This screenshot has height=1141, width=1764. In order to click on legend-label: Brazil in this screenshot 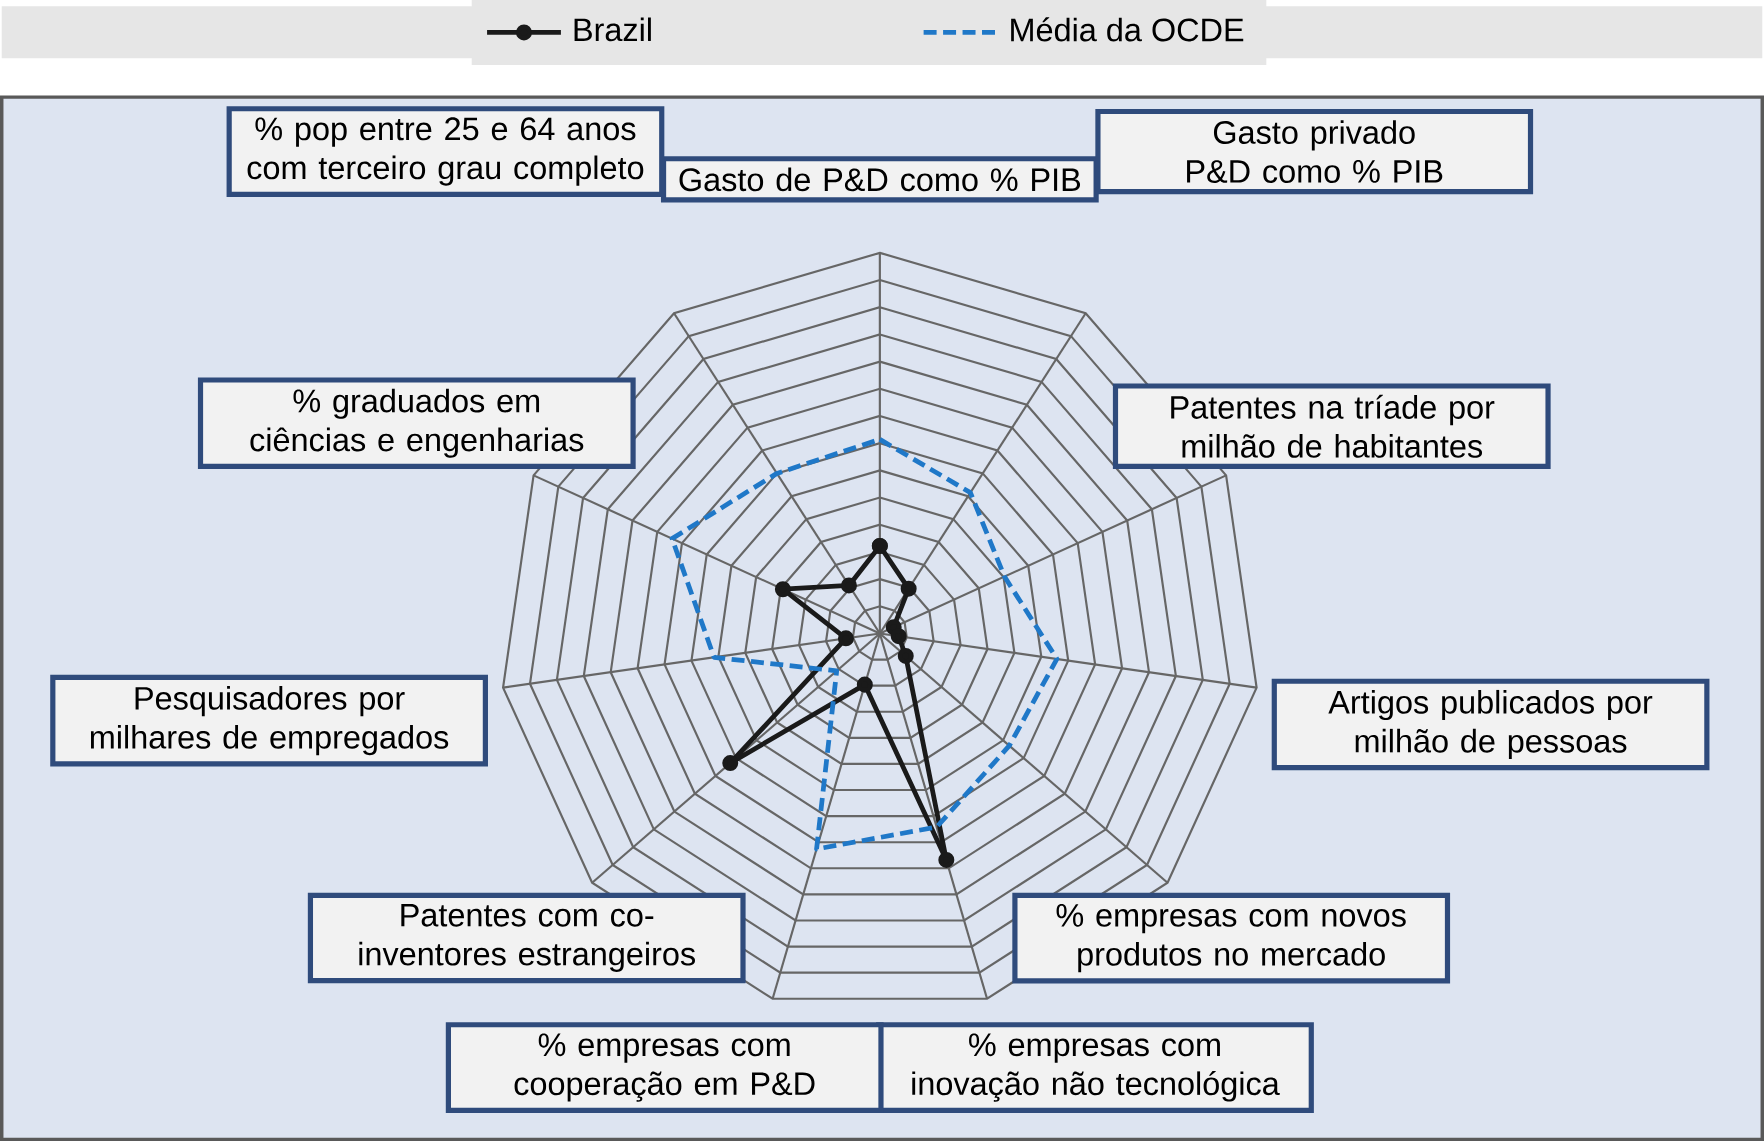, I will do `click(612, 29)`.